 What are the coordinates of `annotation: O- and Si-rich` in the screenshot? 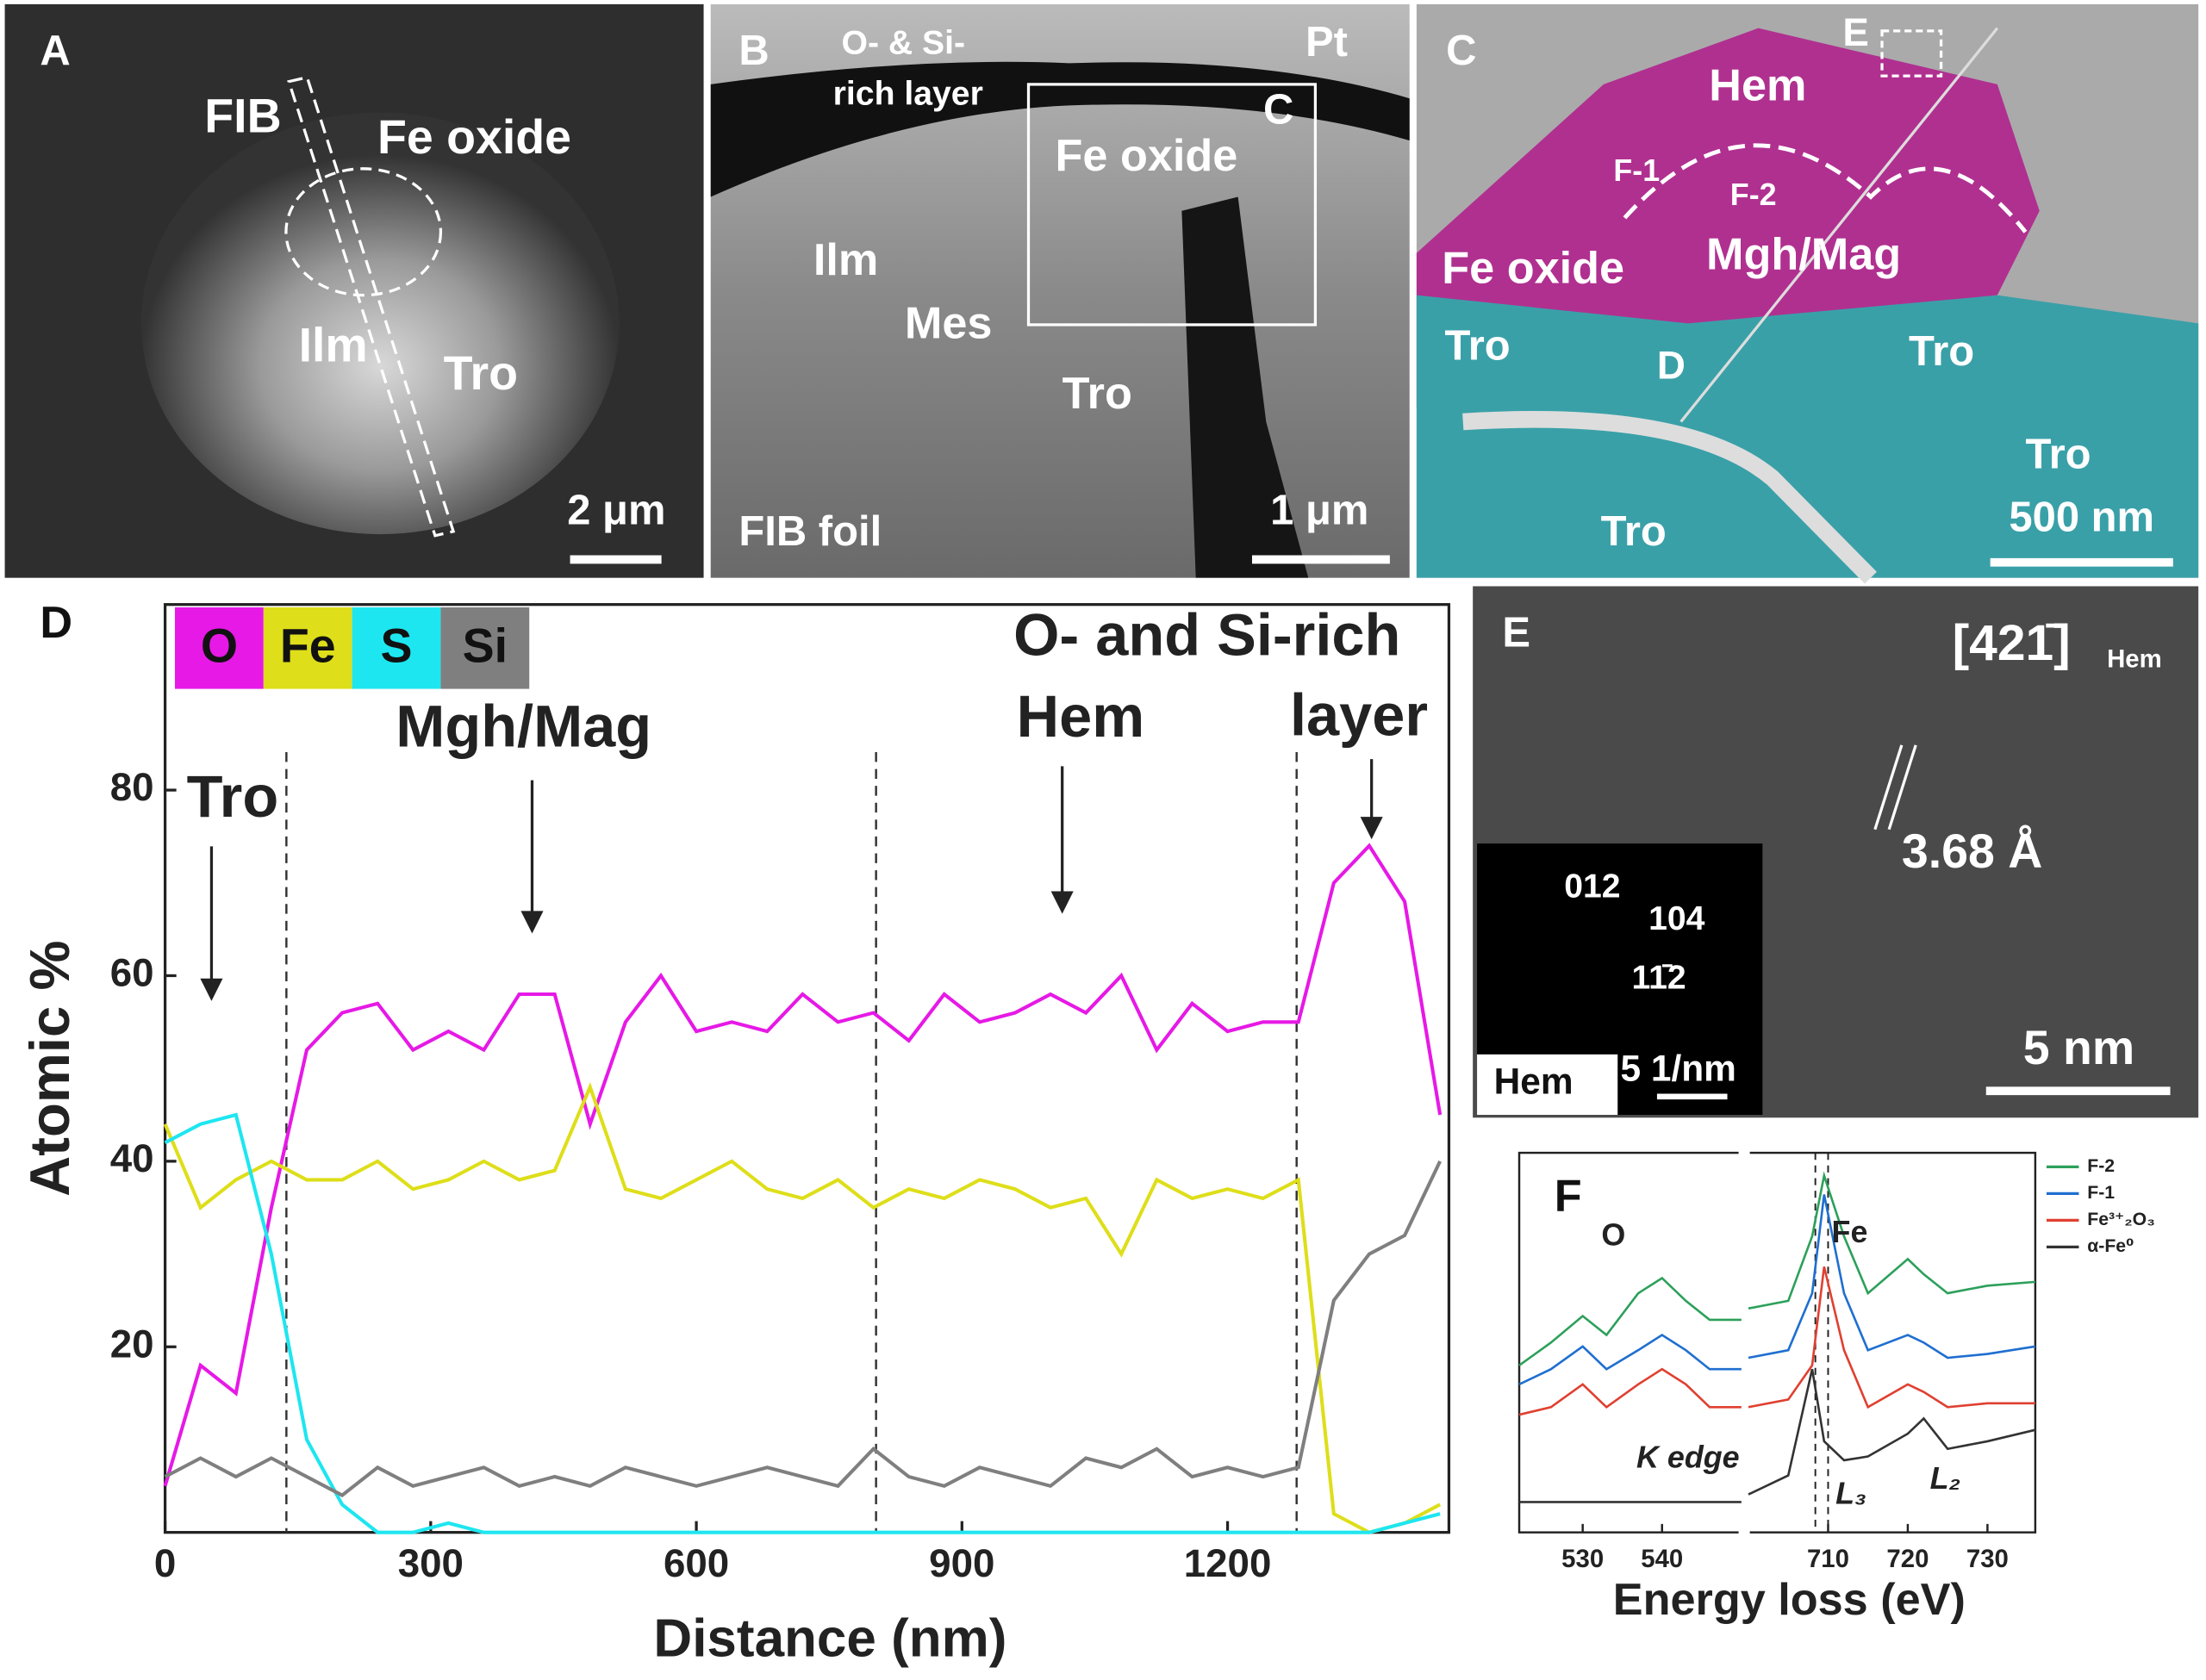 It's located at (1206, 636).